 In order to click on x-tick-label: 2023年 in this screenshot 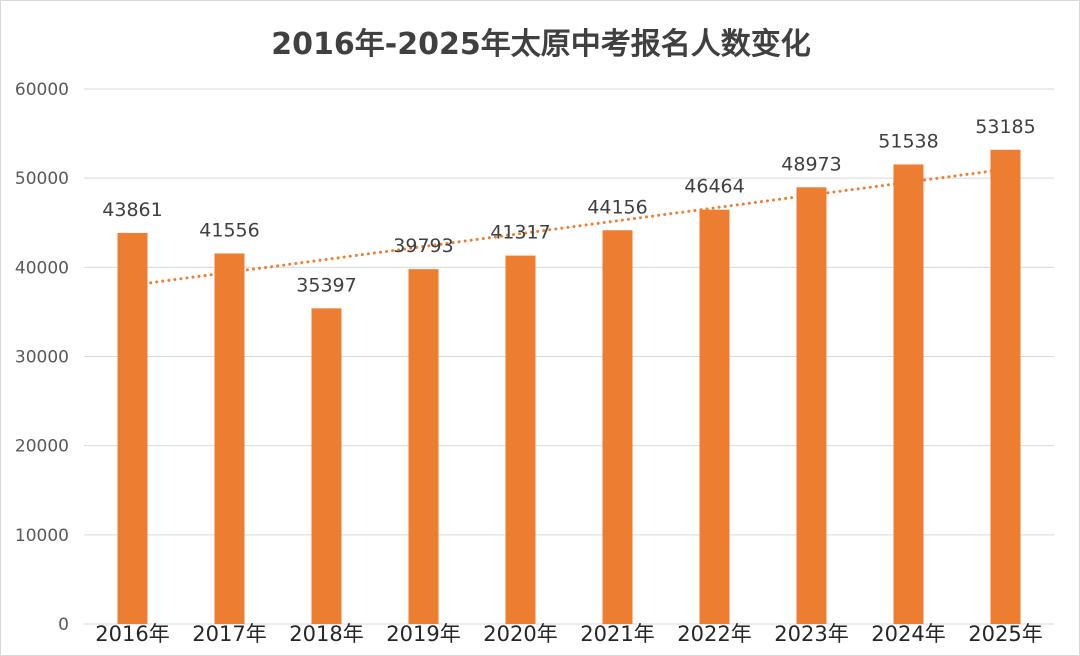, I will do `click(811, 634)`.